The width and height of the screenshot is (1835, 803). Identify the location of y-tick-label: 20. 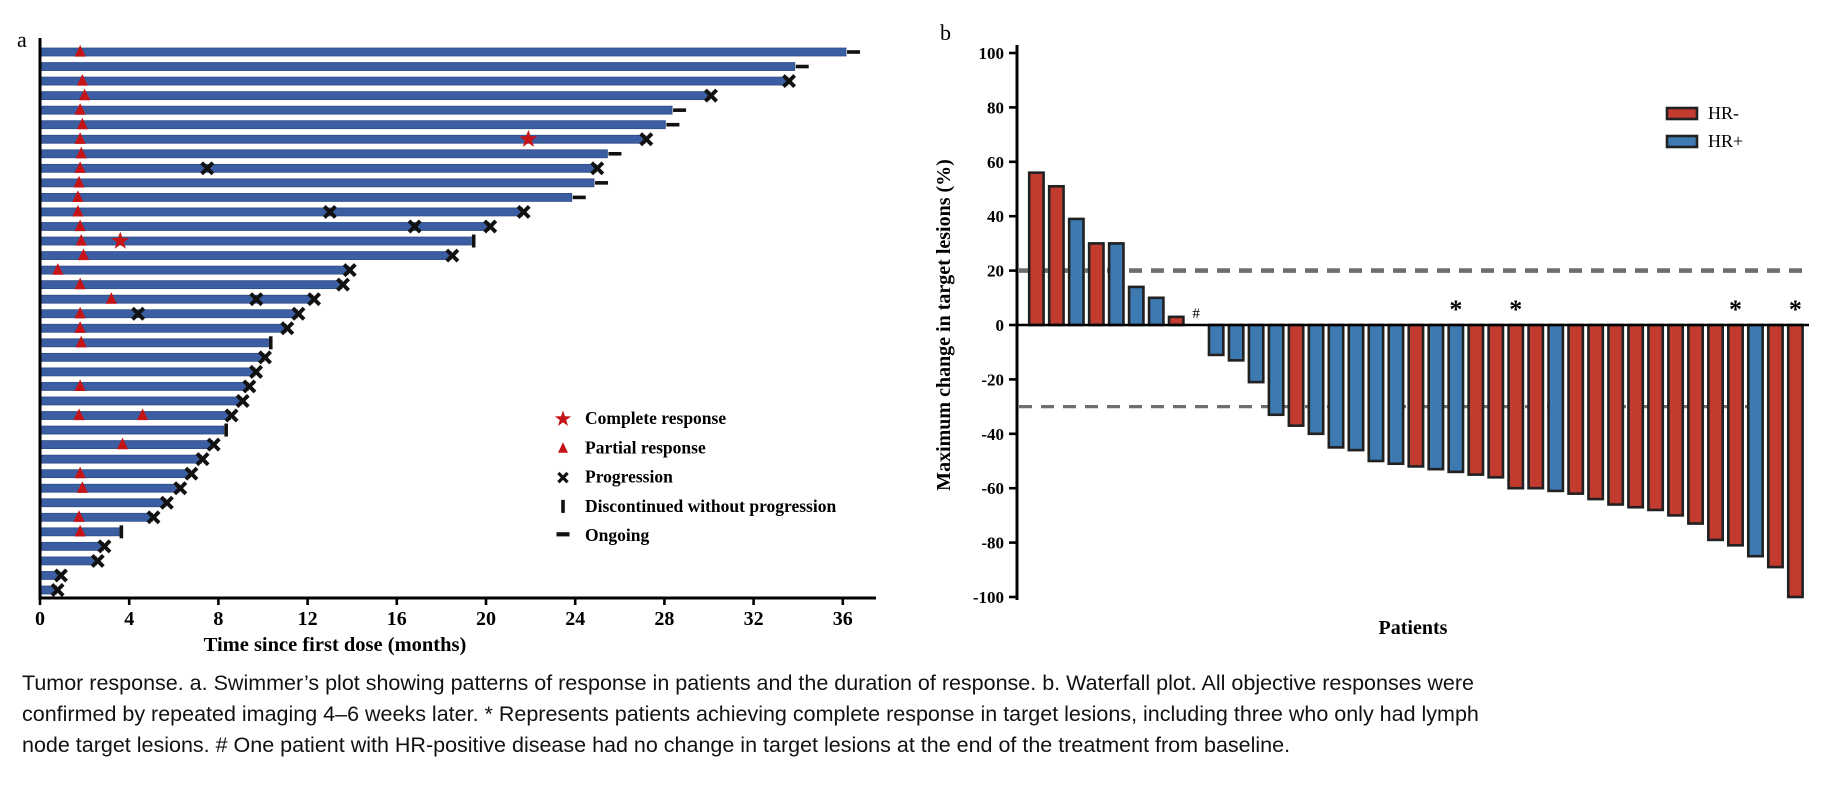
(995, 271).